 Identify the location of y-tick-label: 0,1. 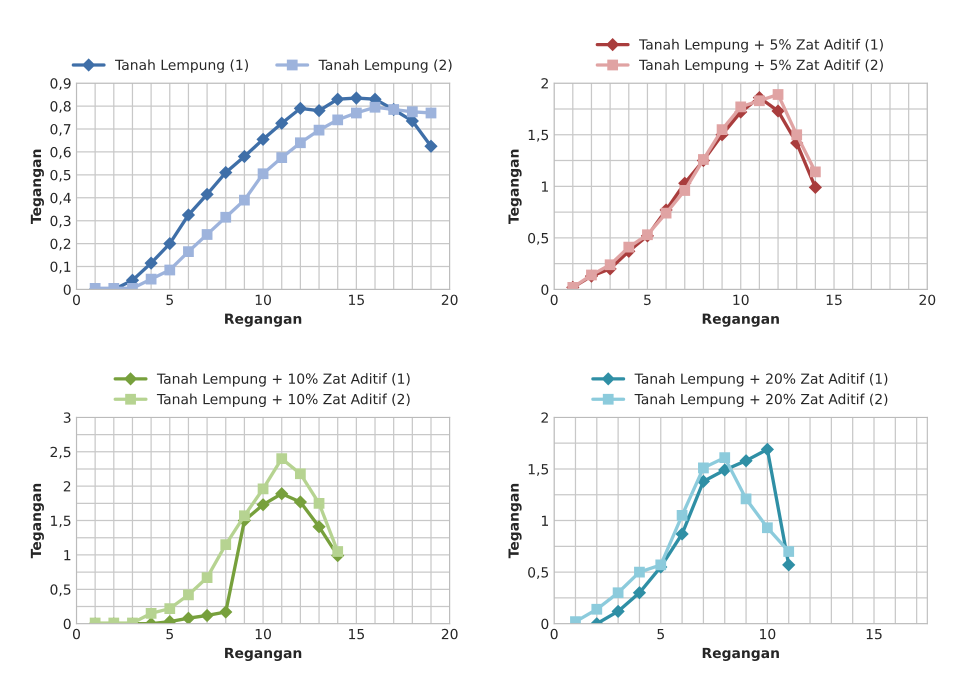
(60, 268).